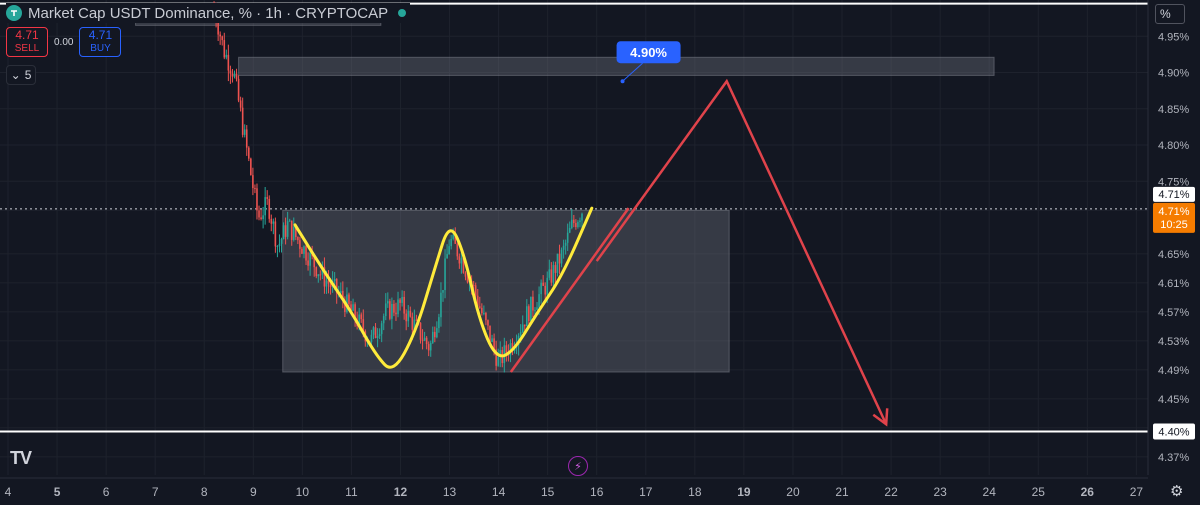 This screenshot has width=1200, height=505. Describe the element at coordinates (100, 48) in the screenshot. I see `buy-label: BUY` at that location.